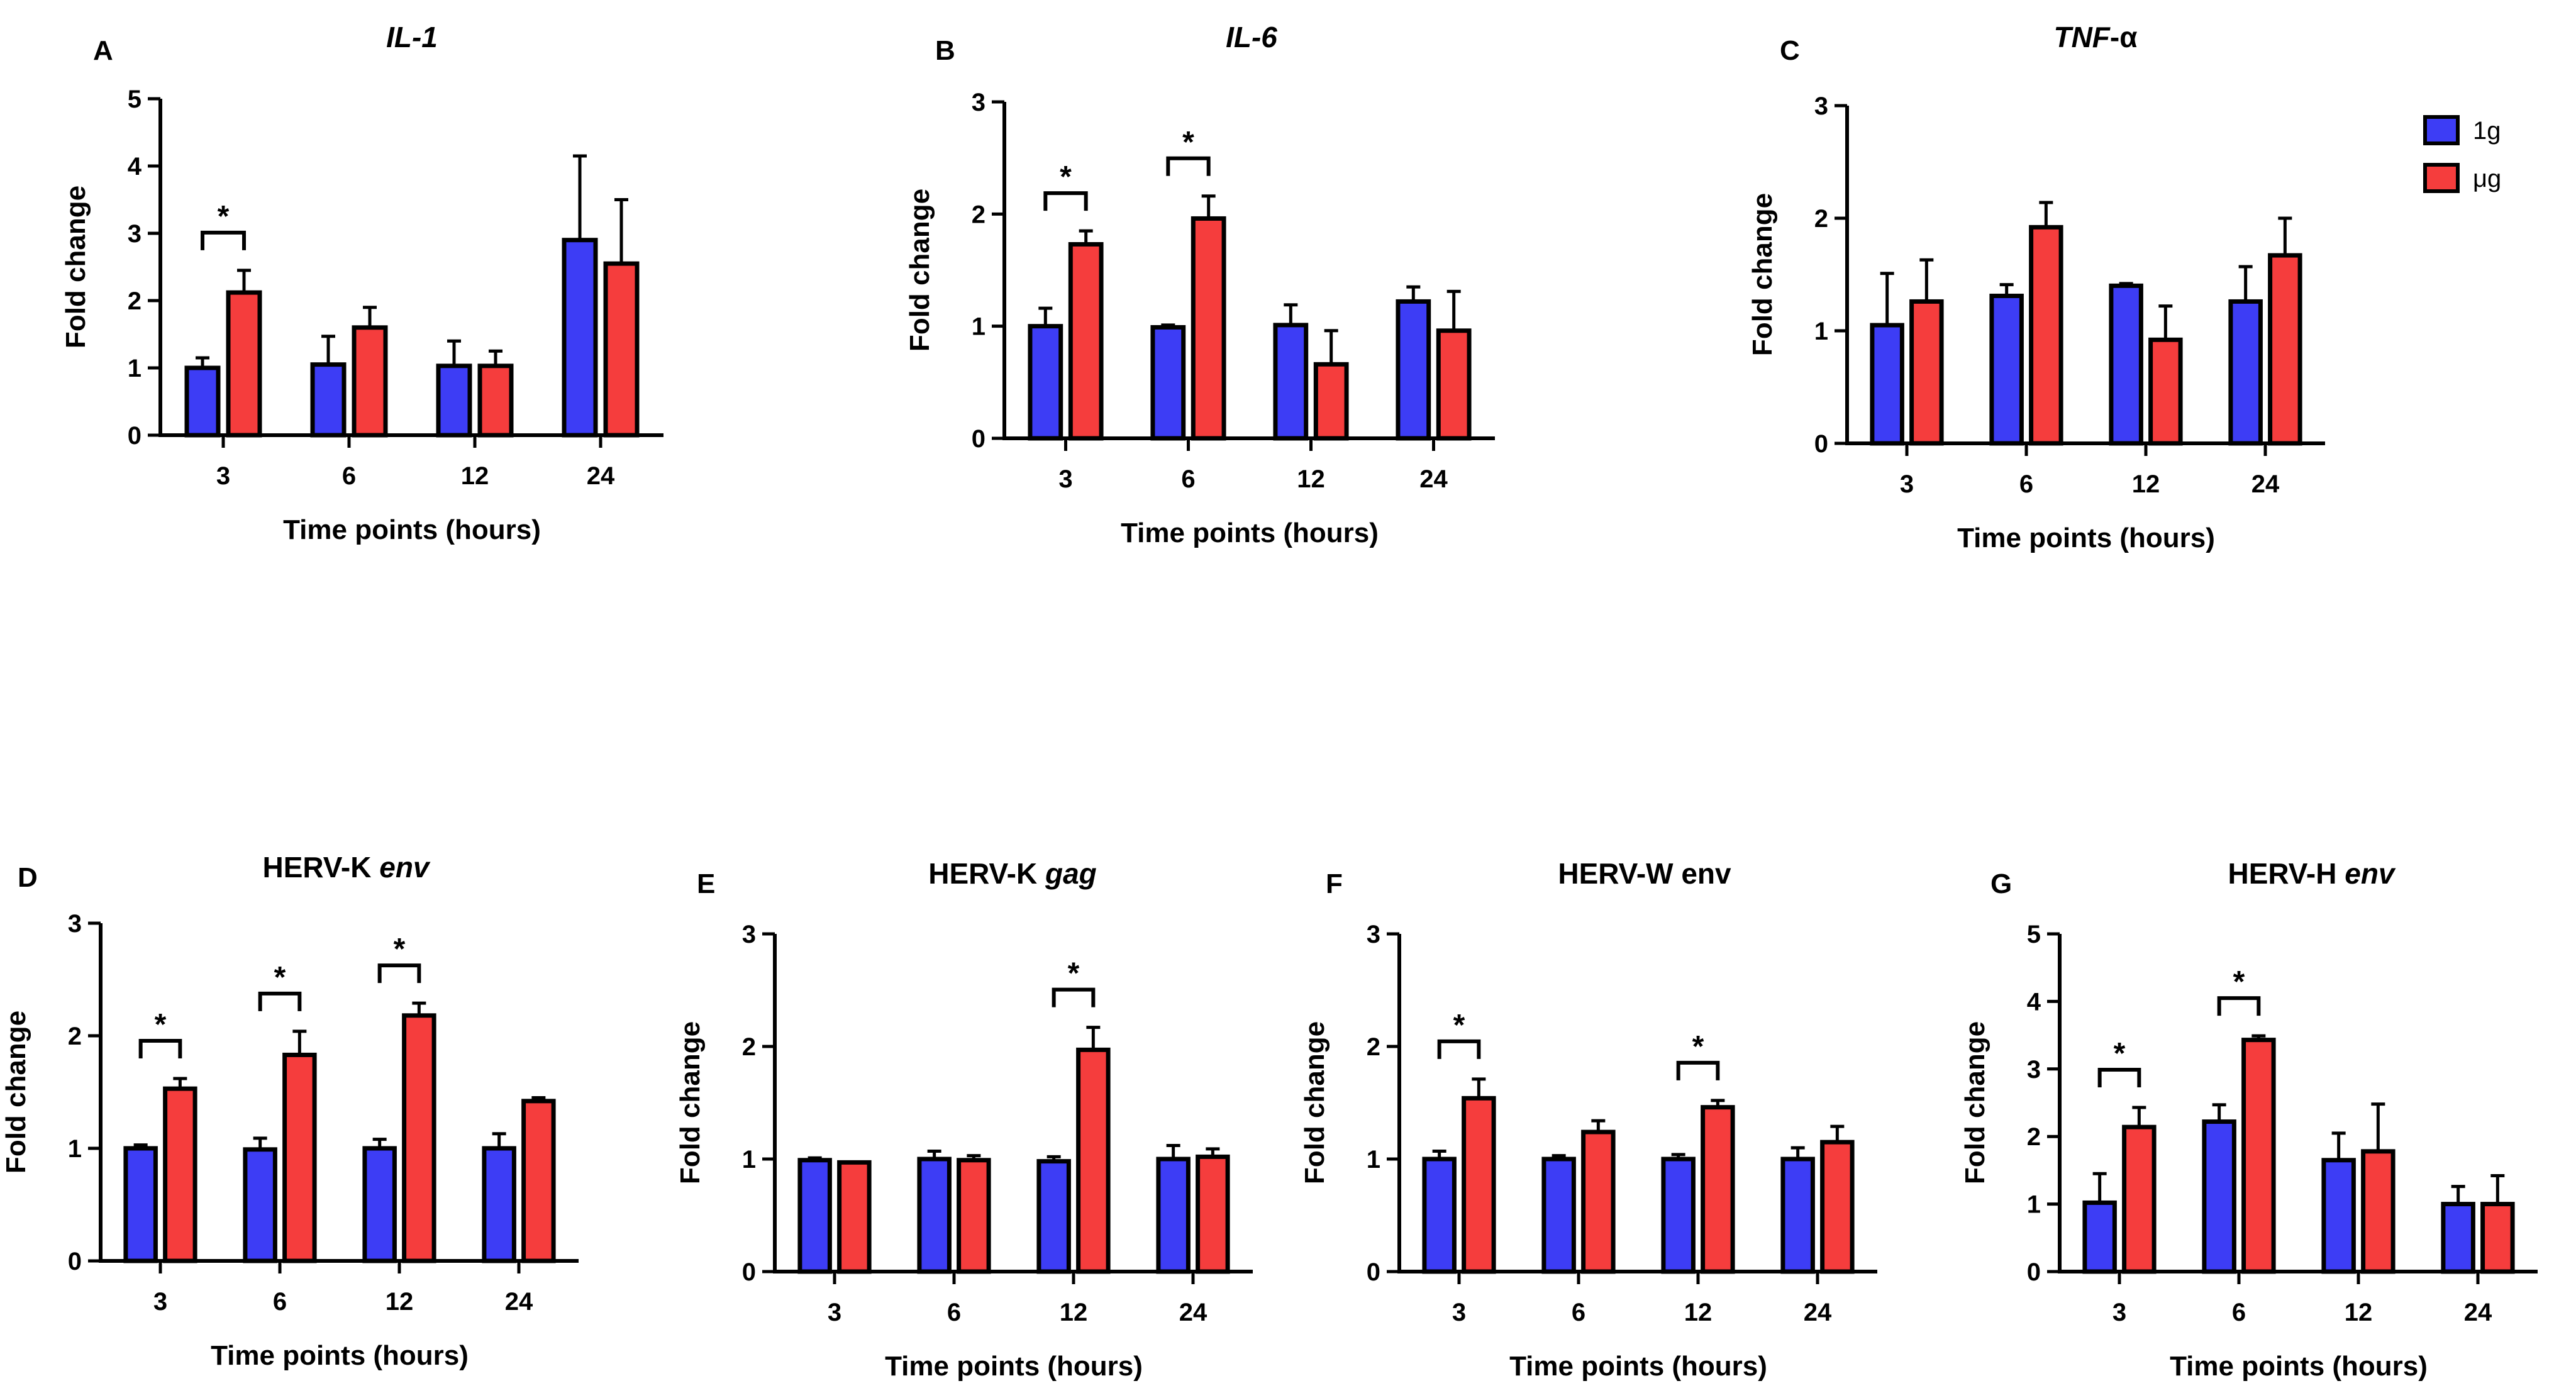 Image resolution: width=2576 pixels, height=1398 pixels. Describe the element at coordinates (706, 884) in the screenshot. I see `panel-letter: E` at that location.